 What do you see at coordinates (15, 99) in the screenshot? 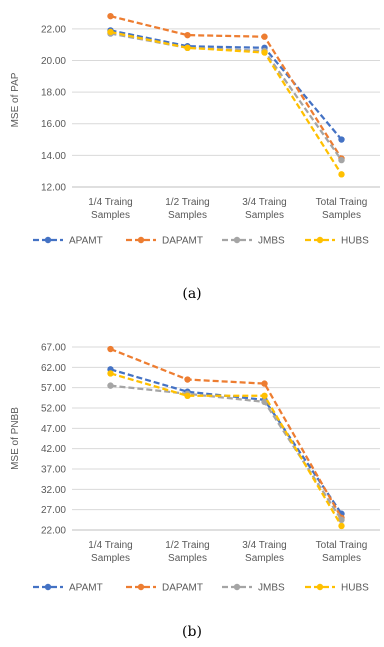
I see `y-axis-title: MSE of PAP` at bounding box center [15, 99].